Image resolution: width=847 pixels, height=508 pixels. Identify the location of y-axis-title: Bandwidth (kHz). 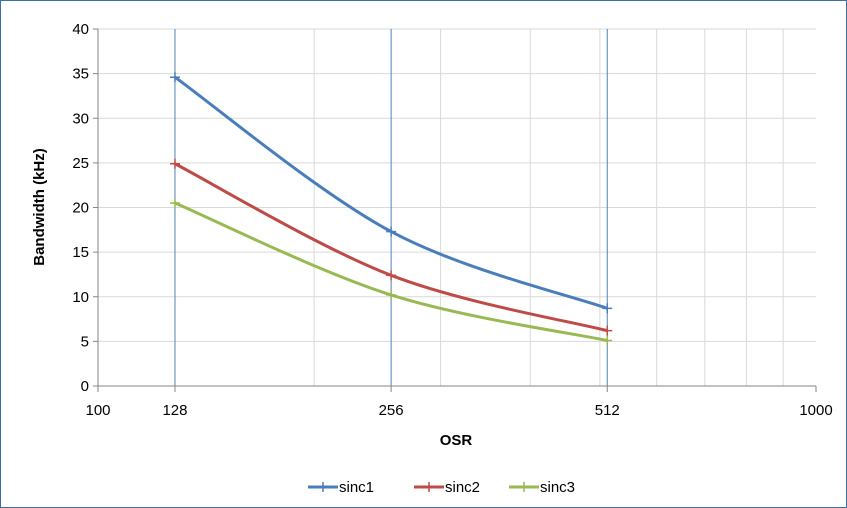
(39, 207).